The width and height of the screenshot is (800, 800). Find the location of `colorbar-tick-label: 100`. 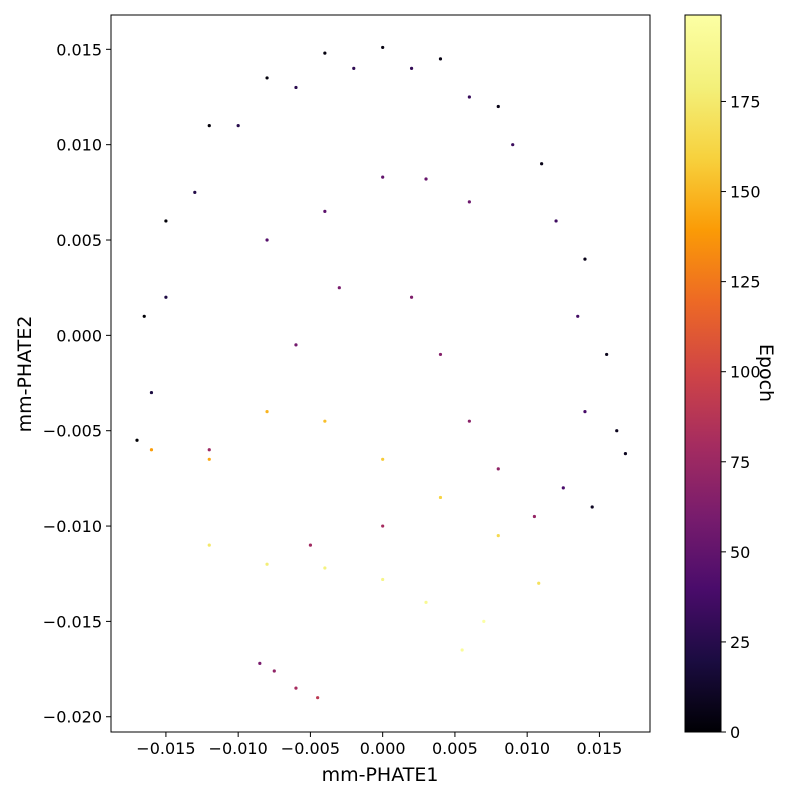

colorbar-tick-label: 100 is located at coordinates (745, 372).